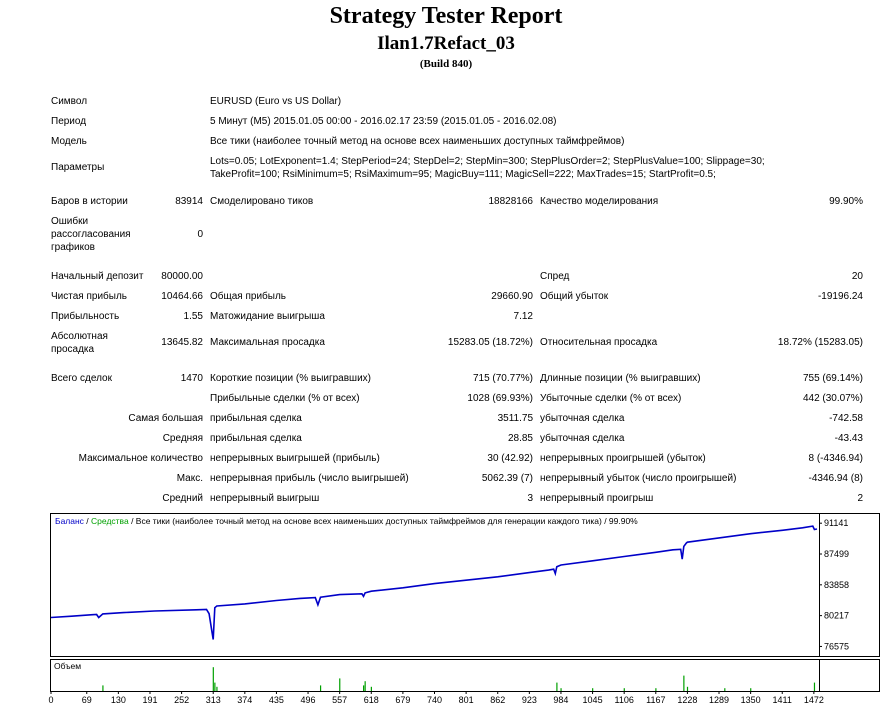 The image size is (892, 710). I want to click on max-drawdown-label: Максимальная просадка, so click(267, 342).